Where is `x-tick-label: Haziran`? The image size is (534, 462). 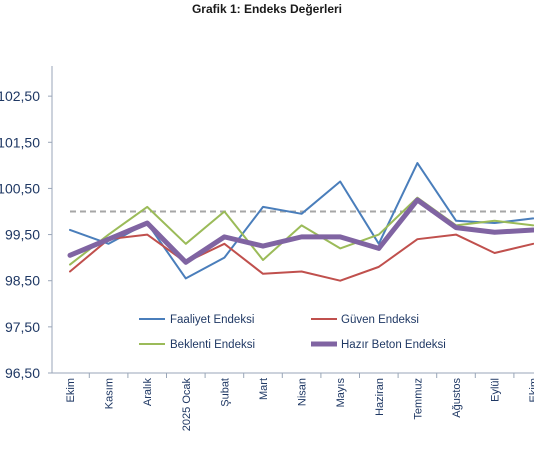
x-tick-label: Haziran is located at coordinates (380, 397).